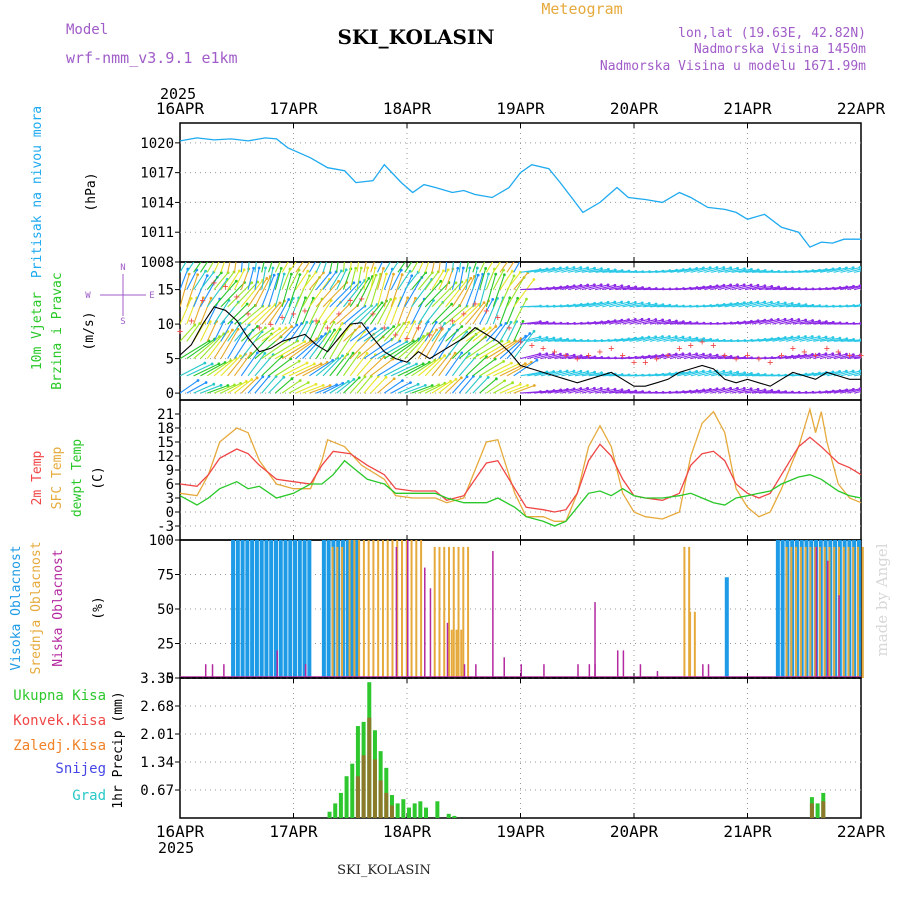  I want to click on total-precip-bar, so click(352, 790).